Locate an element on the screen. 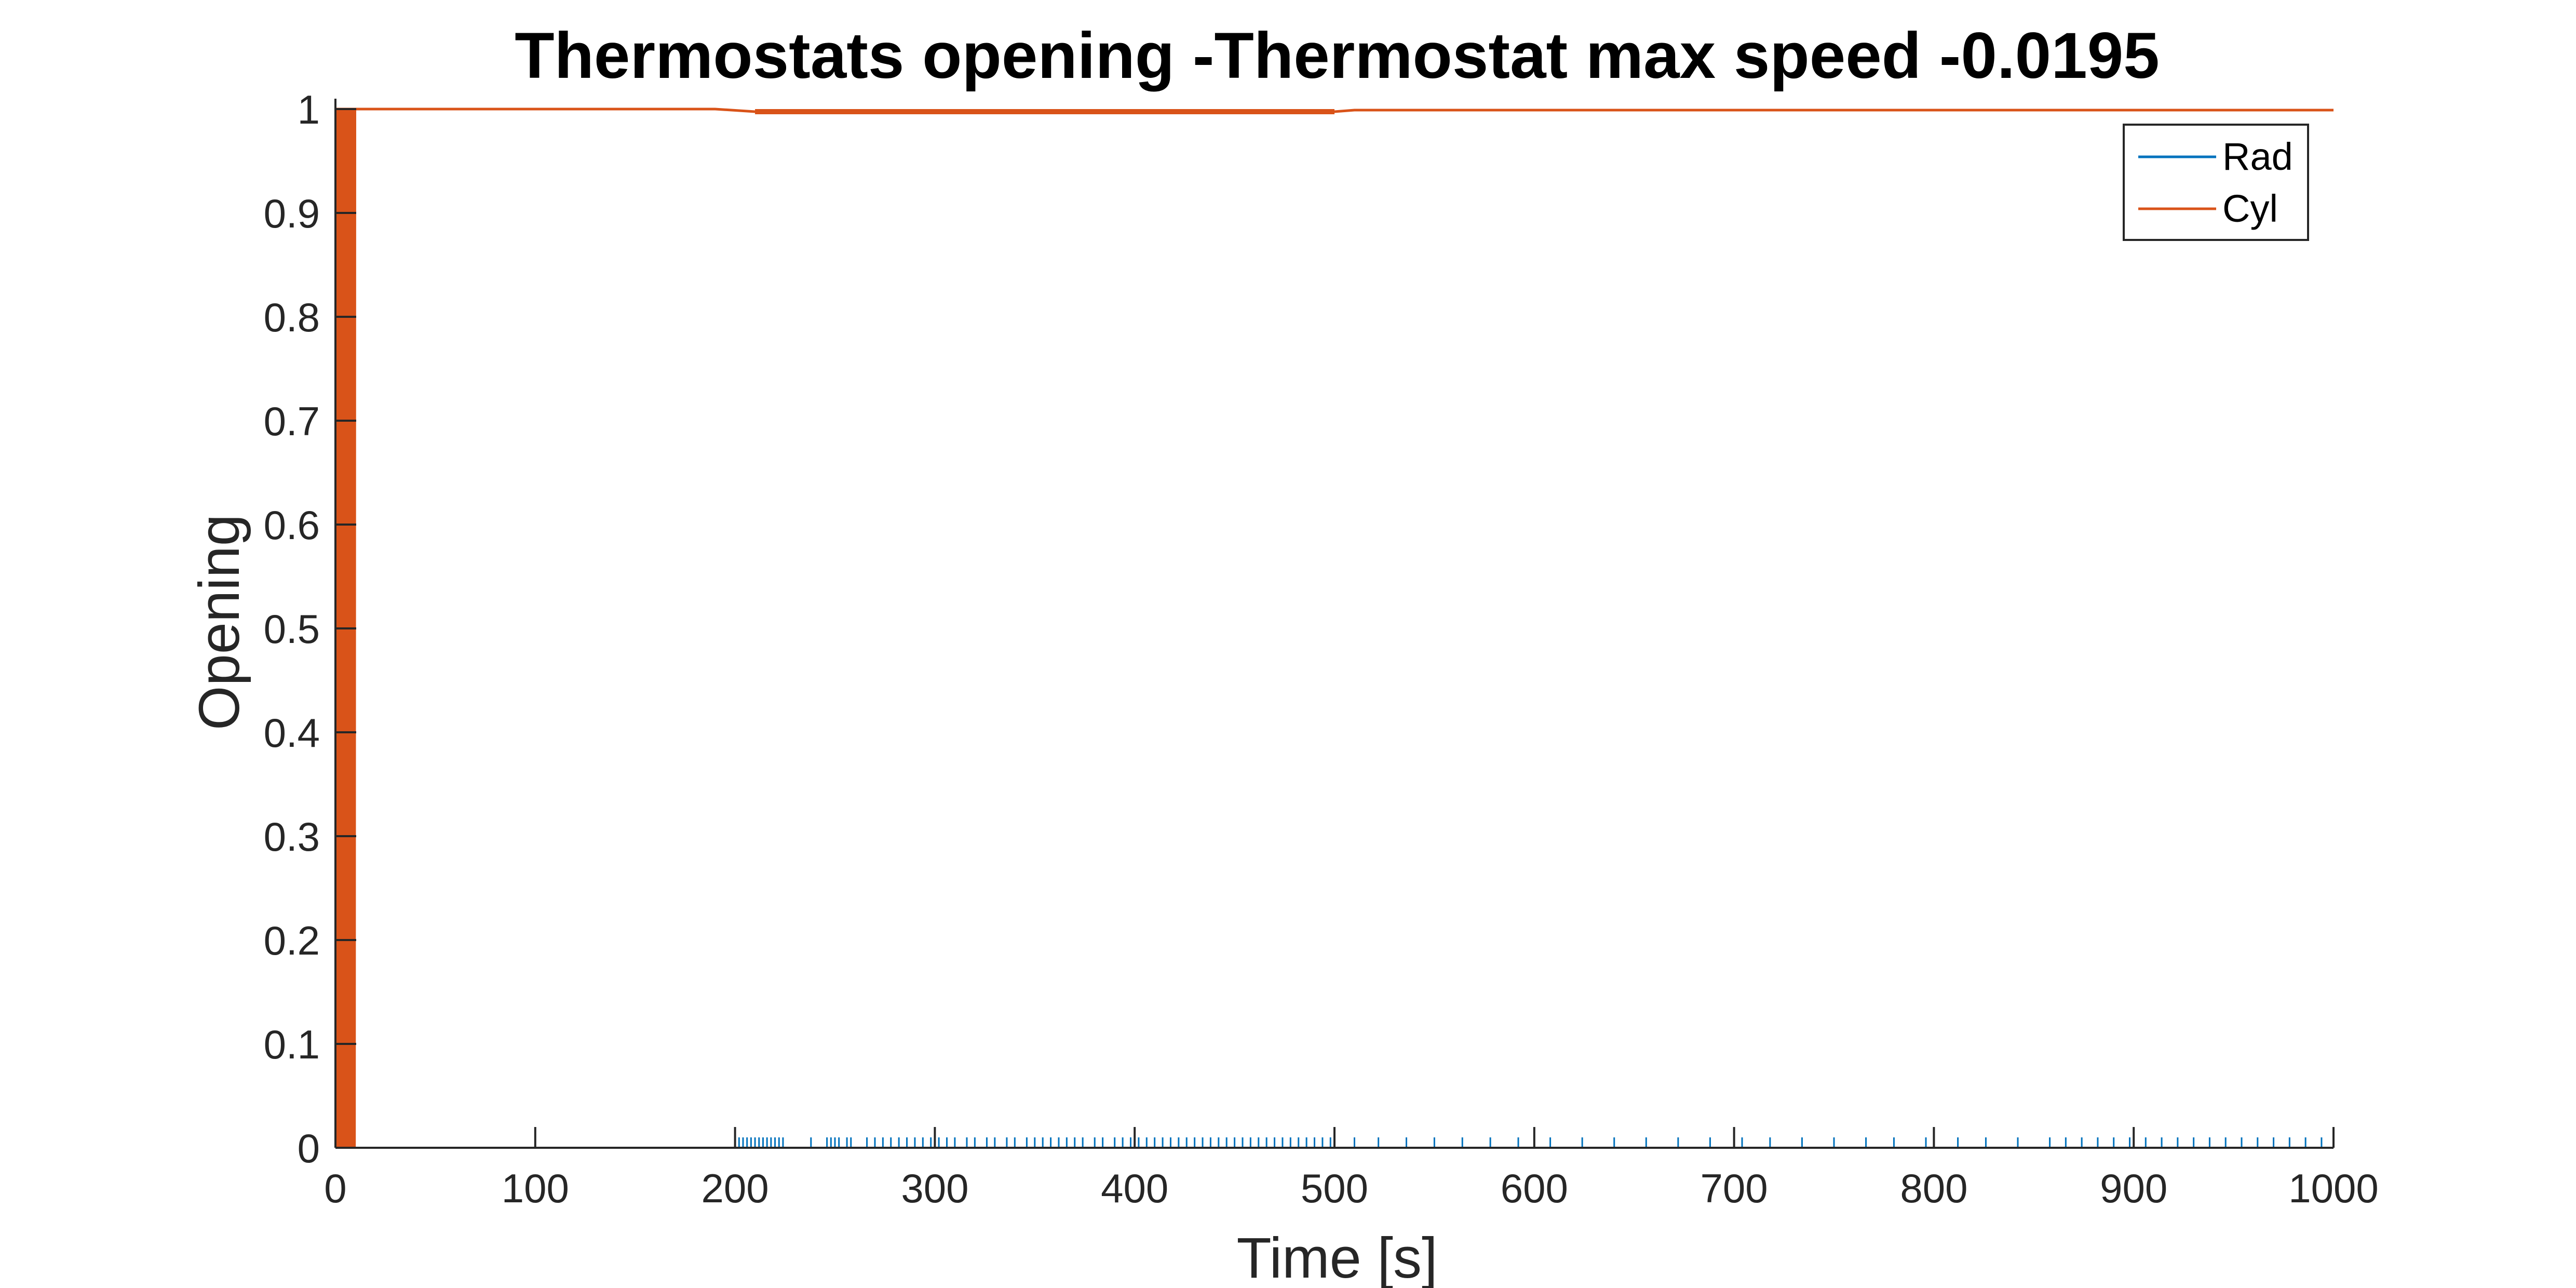 The height and width of the screenshot is (1288, 2576). y-tick-label: 1 is located at coordinates (309, 110).